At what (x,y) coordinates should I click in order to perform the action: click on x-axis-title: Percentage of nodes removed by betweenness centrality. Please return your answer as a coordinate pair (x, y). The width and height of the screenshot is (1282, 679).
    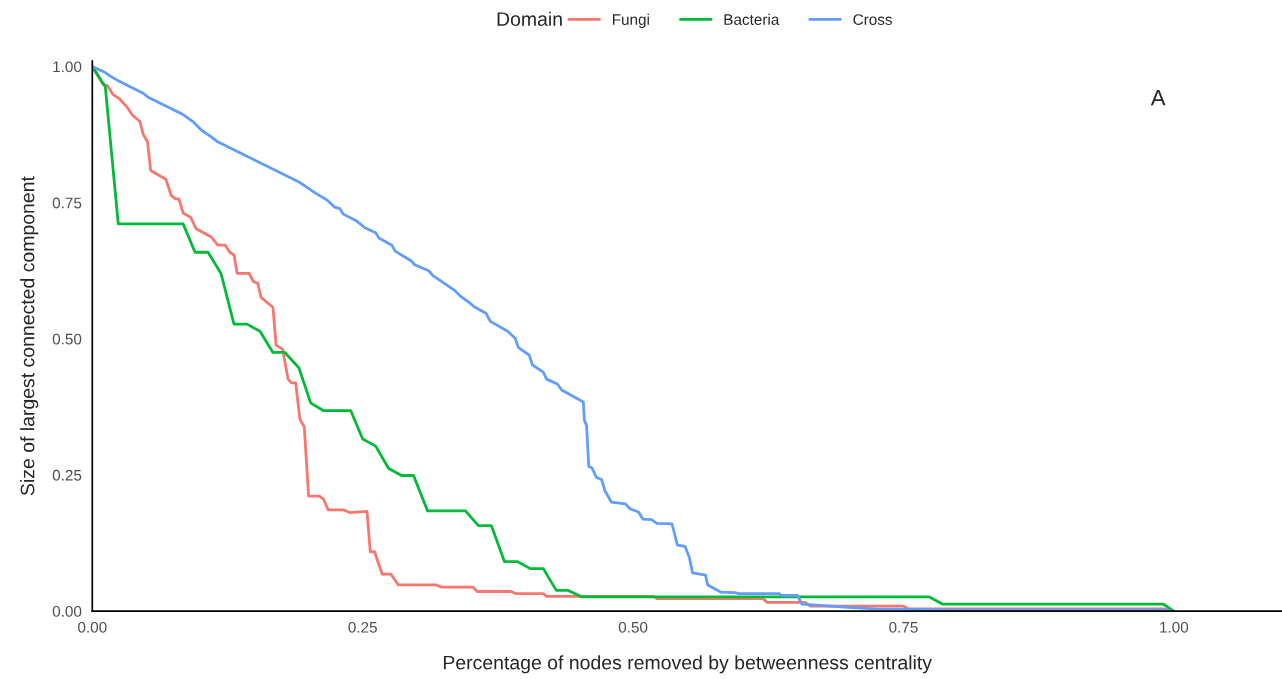
    Looking at the image, I should click on (687, 664).